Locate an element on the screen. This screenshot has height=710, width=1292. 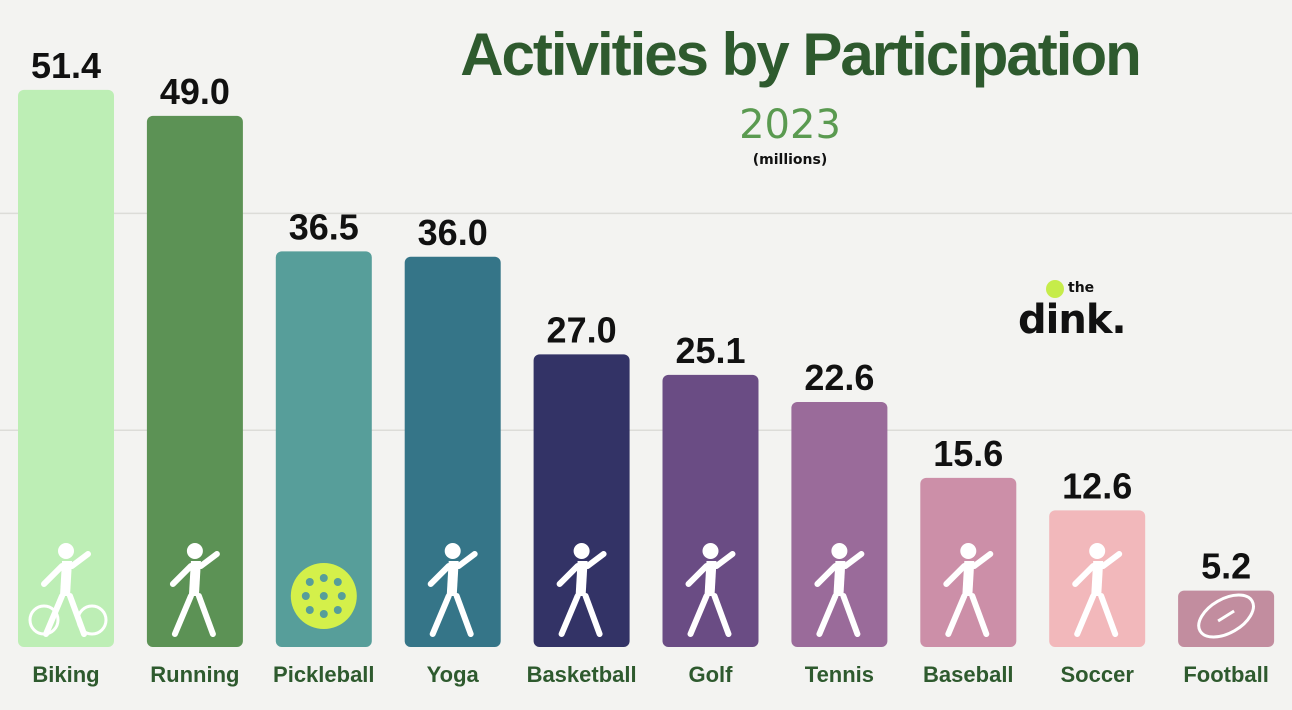
runner-icon is located at coordinates (194, 590).